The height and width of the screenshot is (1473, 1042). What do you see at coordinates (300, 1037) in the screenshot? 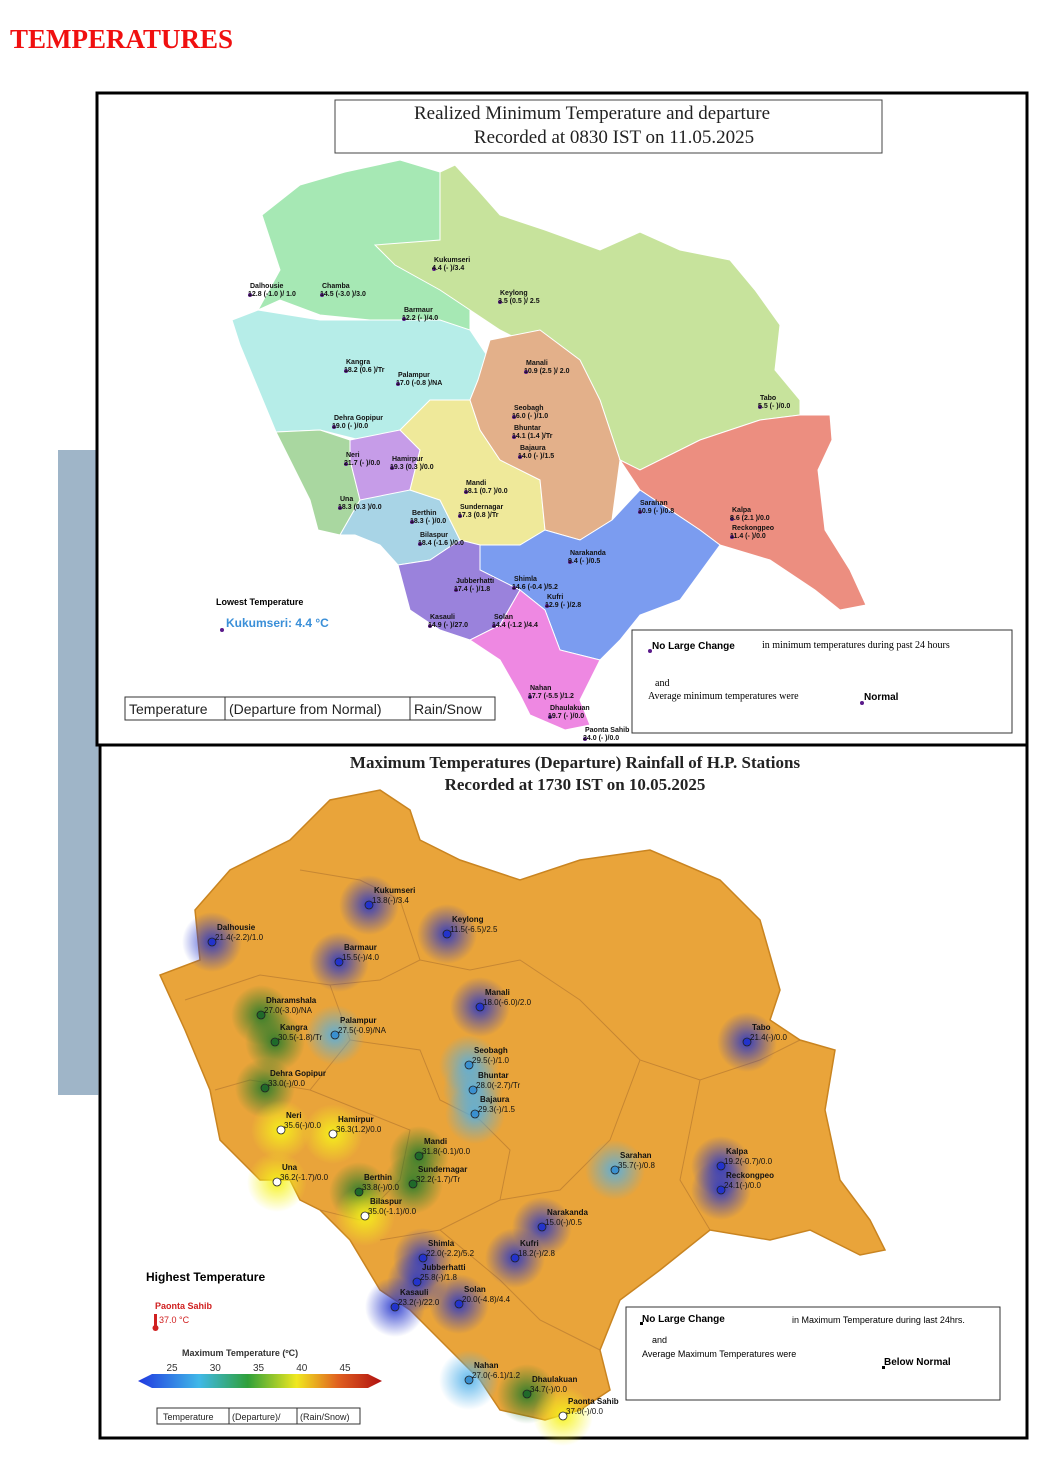
I see `station-value: 30.5(-1.8)/Tr` at bounding box center [300, 1037].